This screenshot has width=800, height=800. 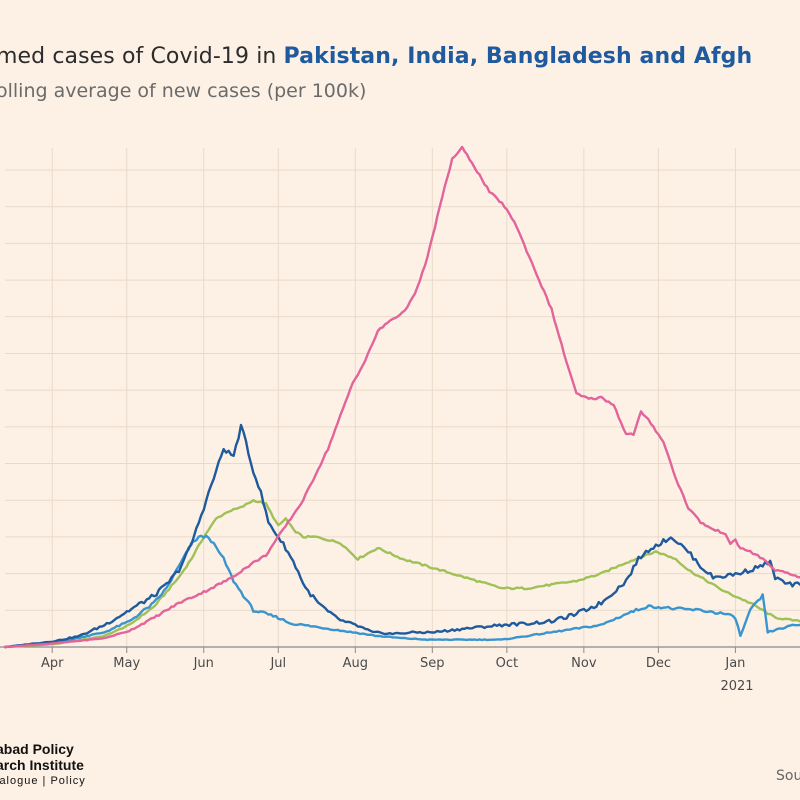 What do you see at coordinates (658, 663) in the screenshot?
I see `x-tick-label: Dec` at bounding box center [658, 663].